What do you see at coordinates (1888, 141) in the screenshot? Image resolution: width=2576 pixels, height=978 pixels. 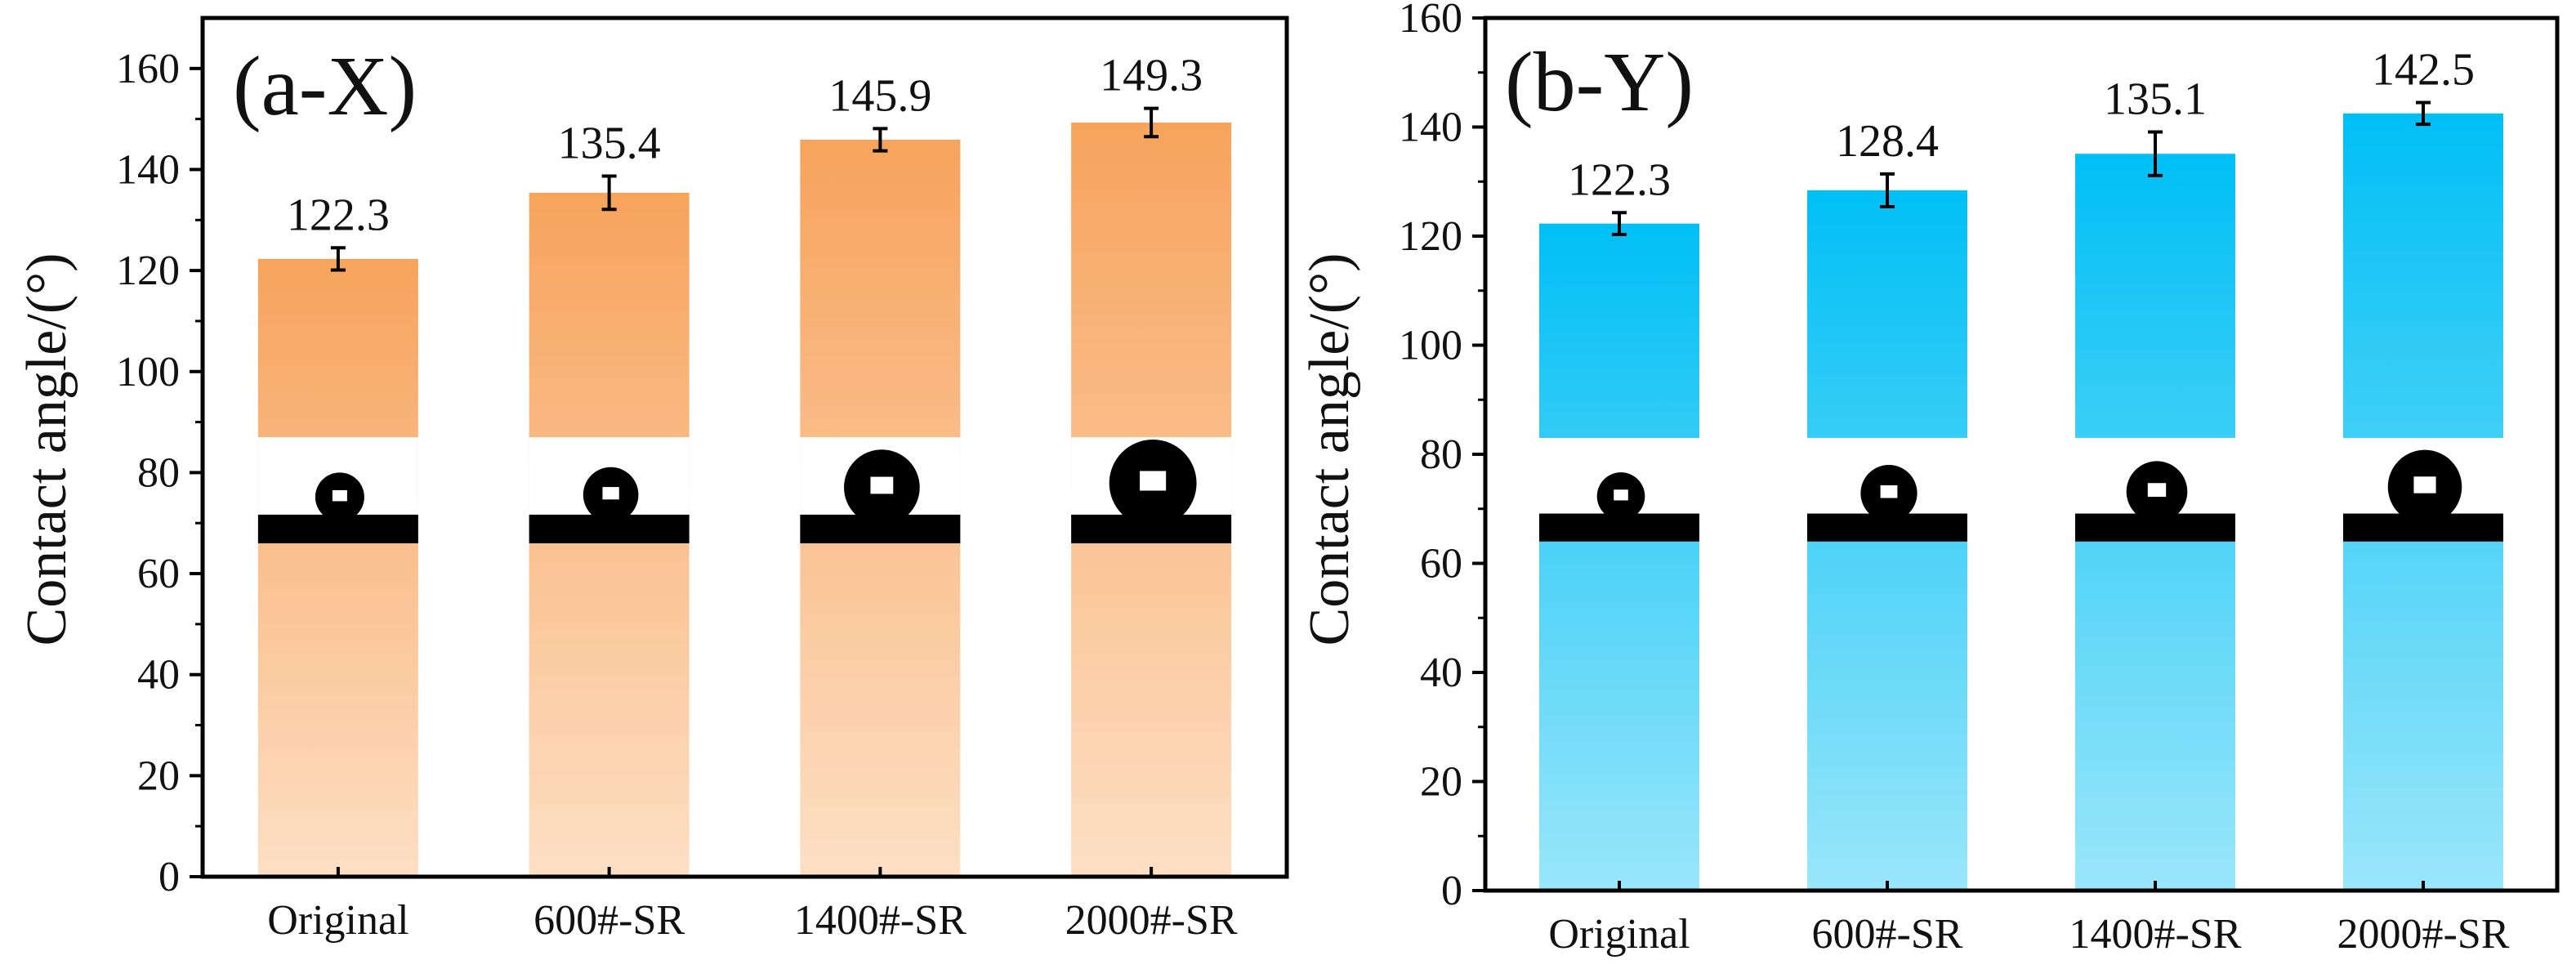 I see `data-label: 128.4` at bounding box center [1888, 141].